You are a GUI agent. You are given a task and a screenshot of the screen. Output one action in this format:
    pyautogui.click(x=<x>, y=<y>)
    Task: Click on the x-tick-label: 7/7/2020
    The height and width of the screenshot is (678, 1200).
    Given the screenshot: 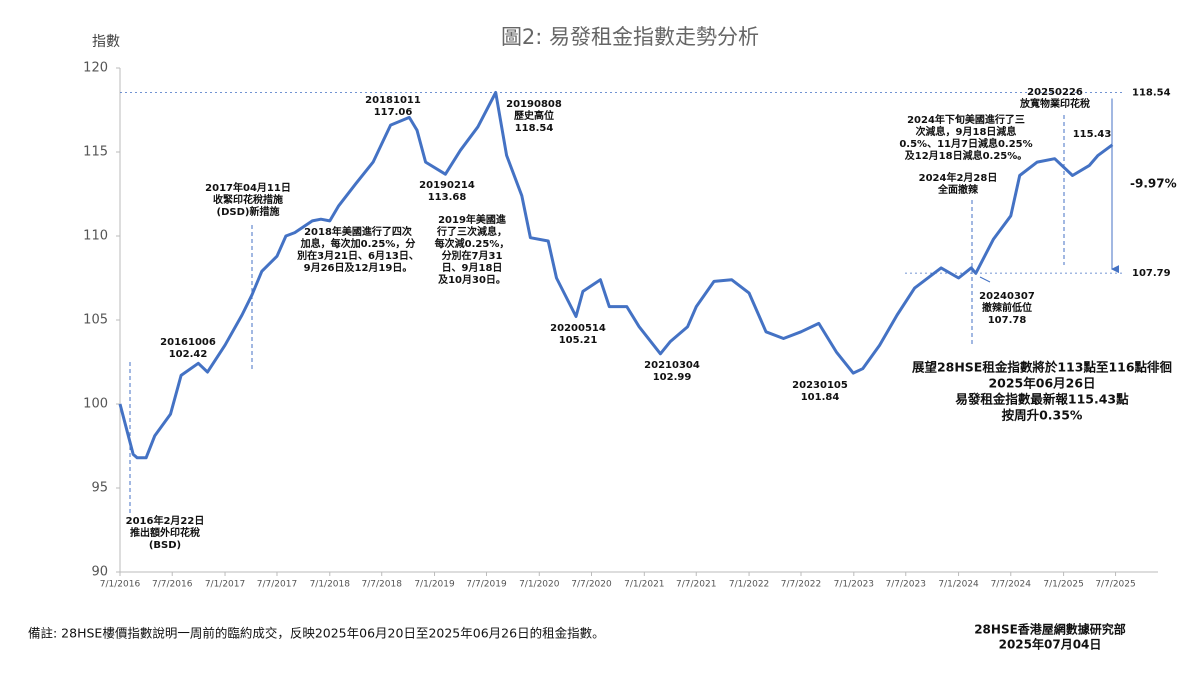 What is the action you would take?
    pyautogui.click(x=591, y=585)
    